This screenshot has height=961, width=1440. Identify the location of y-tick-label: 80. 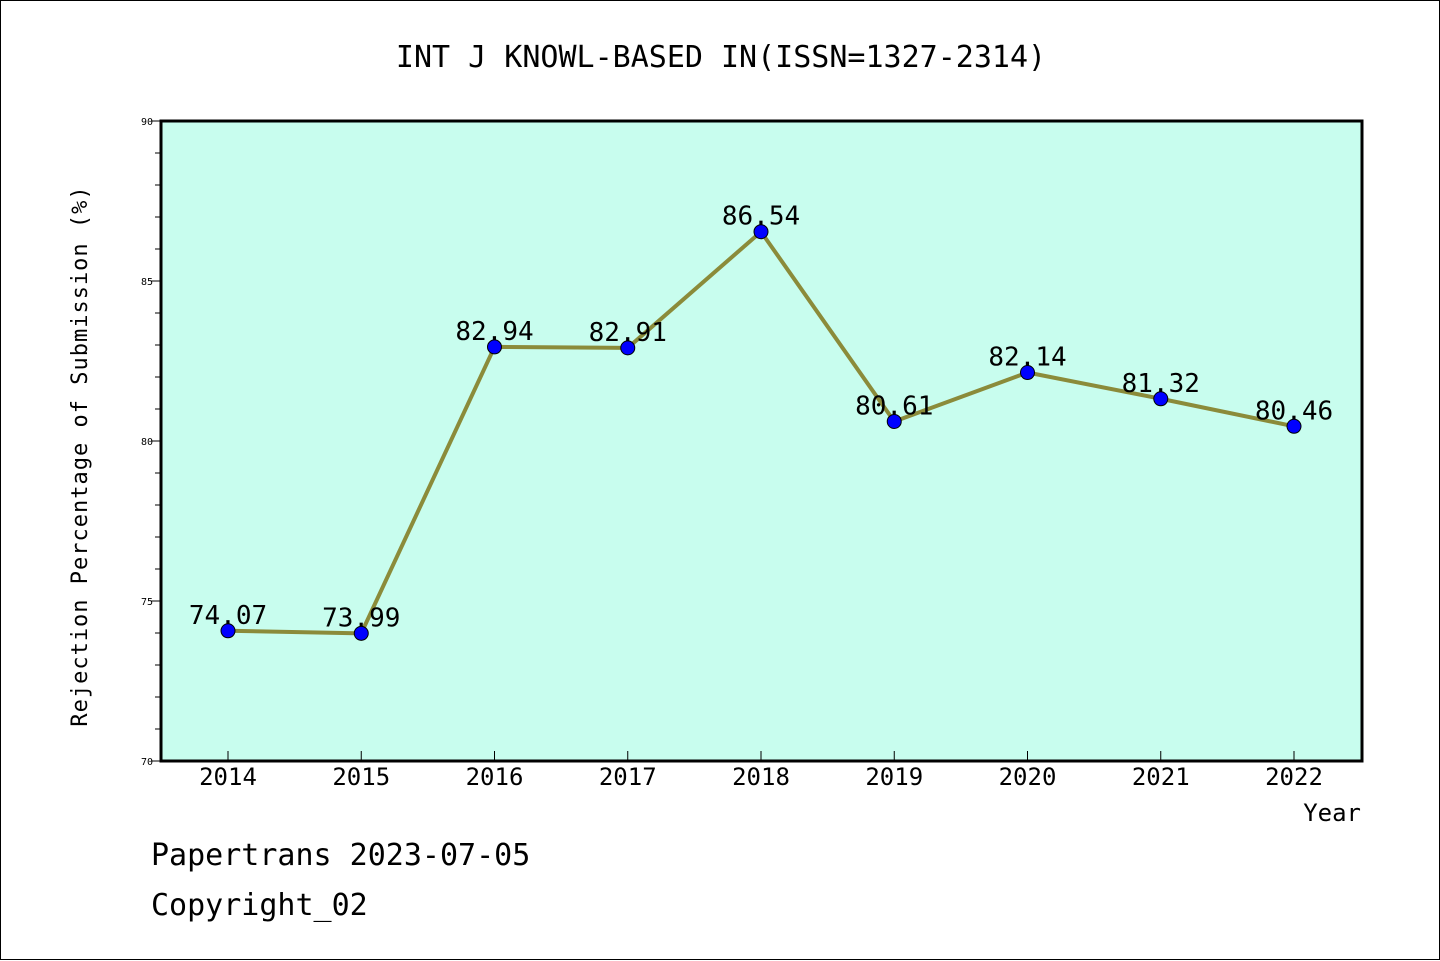
(147, 442).